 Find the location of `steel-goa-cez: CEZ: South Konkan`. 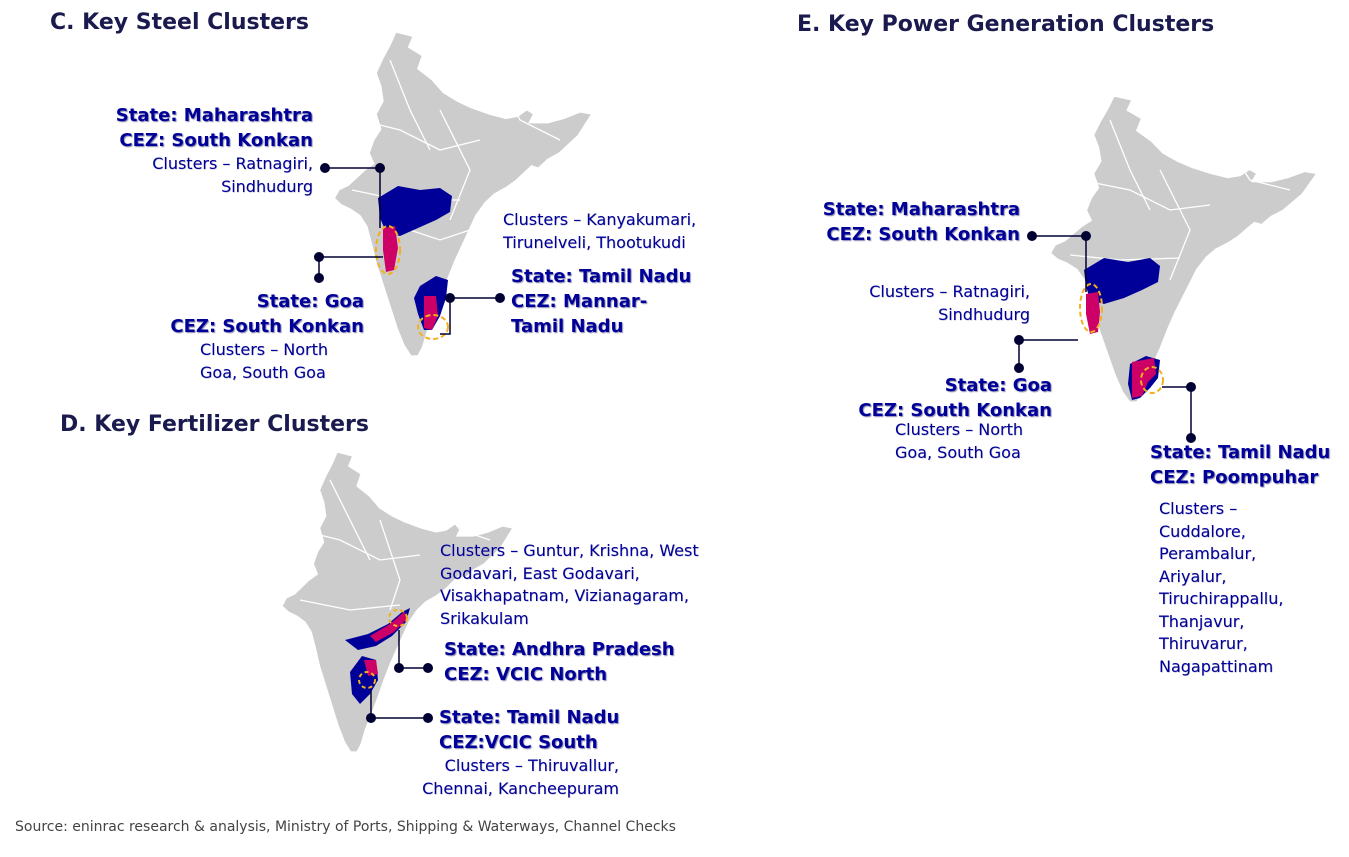

steel-goa-cez: CEZ: South Konkan is located at coordinates (267, 326).